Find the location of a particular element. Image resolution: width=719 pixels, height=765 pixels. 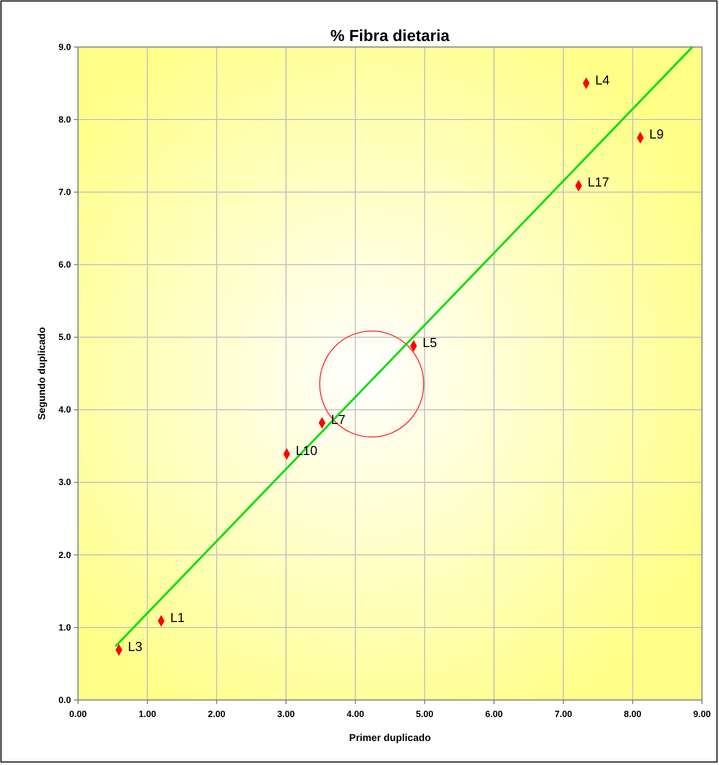

x-tick-label: 0.00 is located at coordinates (78, 713).